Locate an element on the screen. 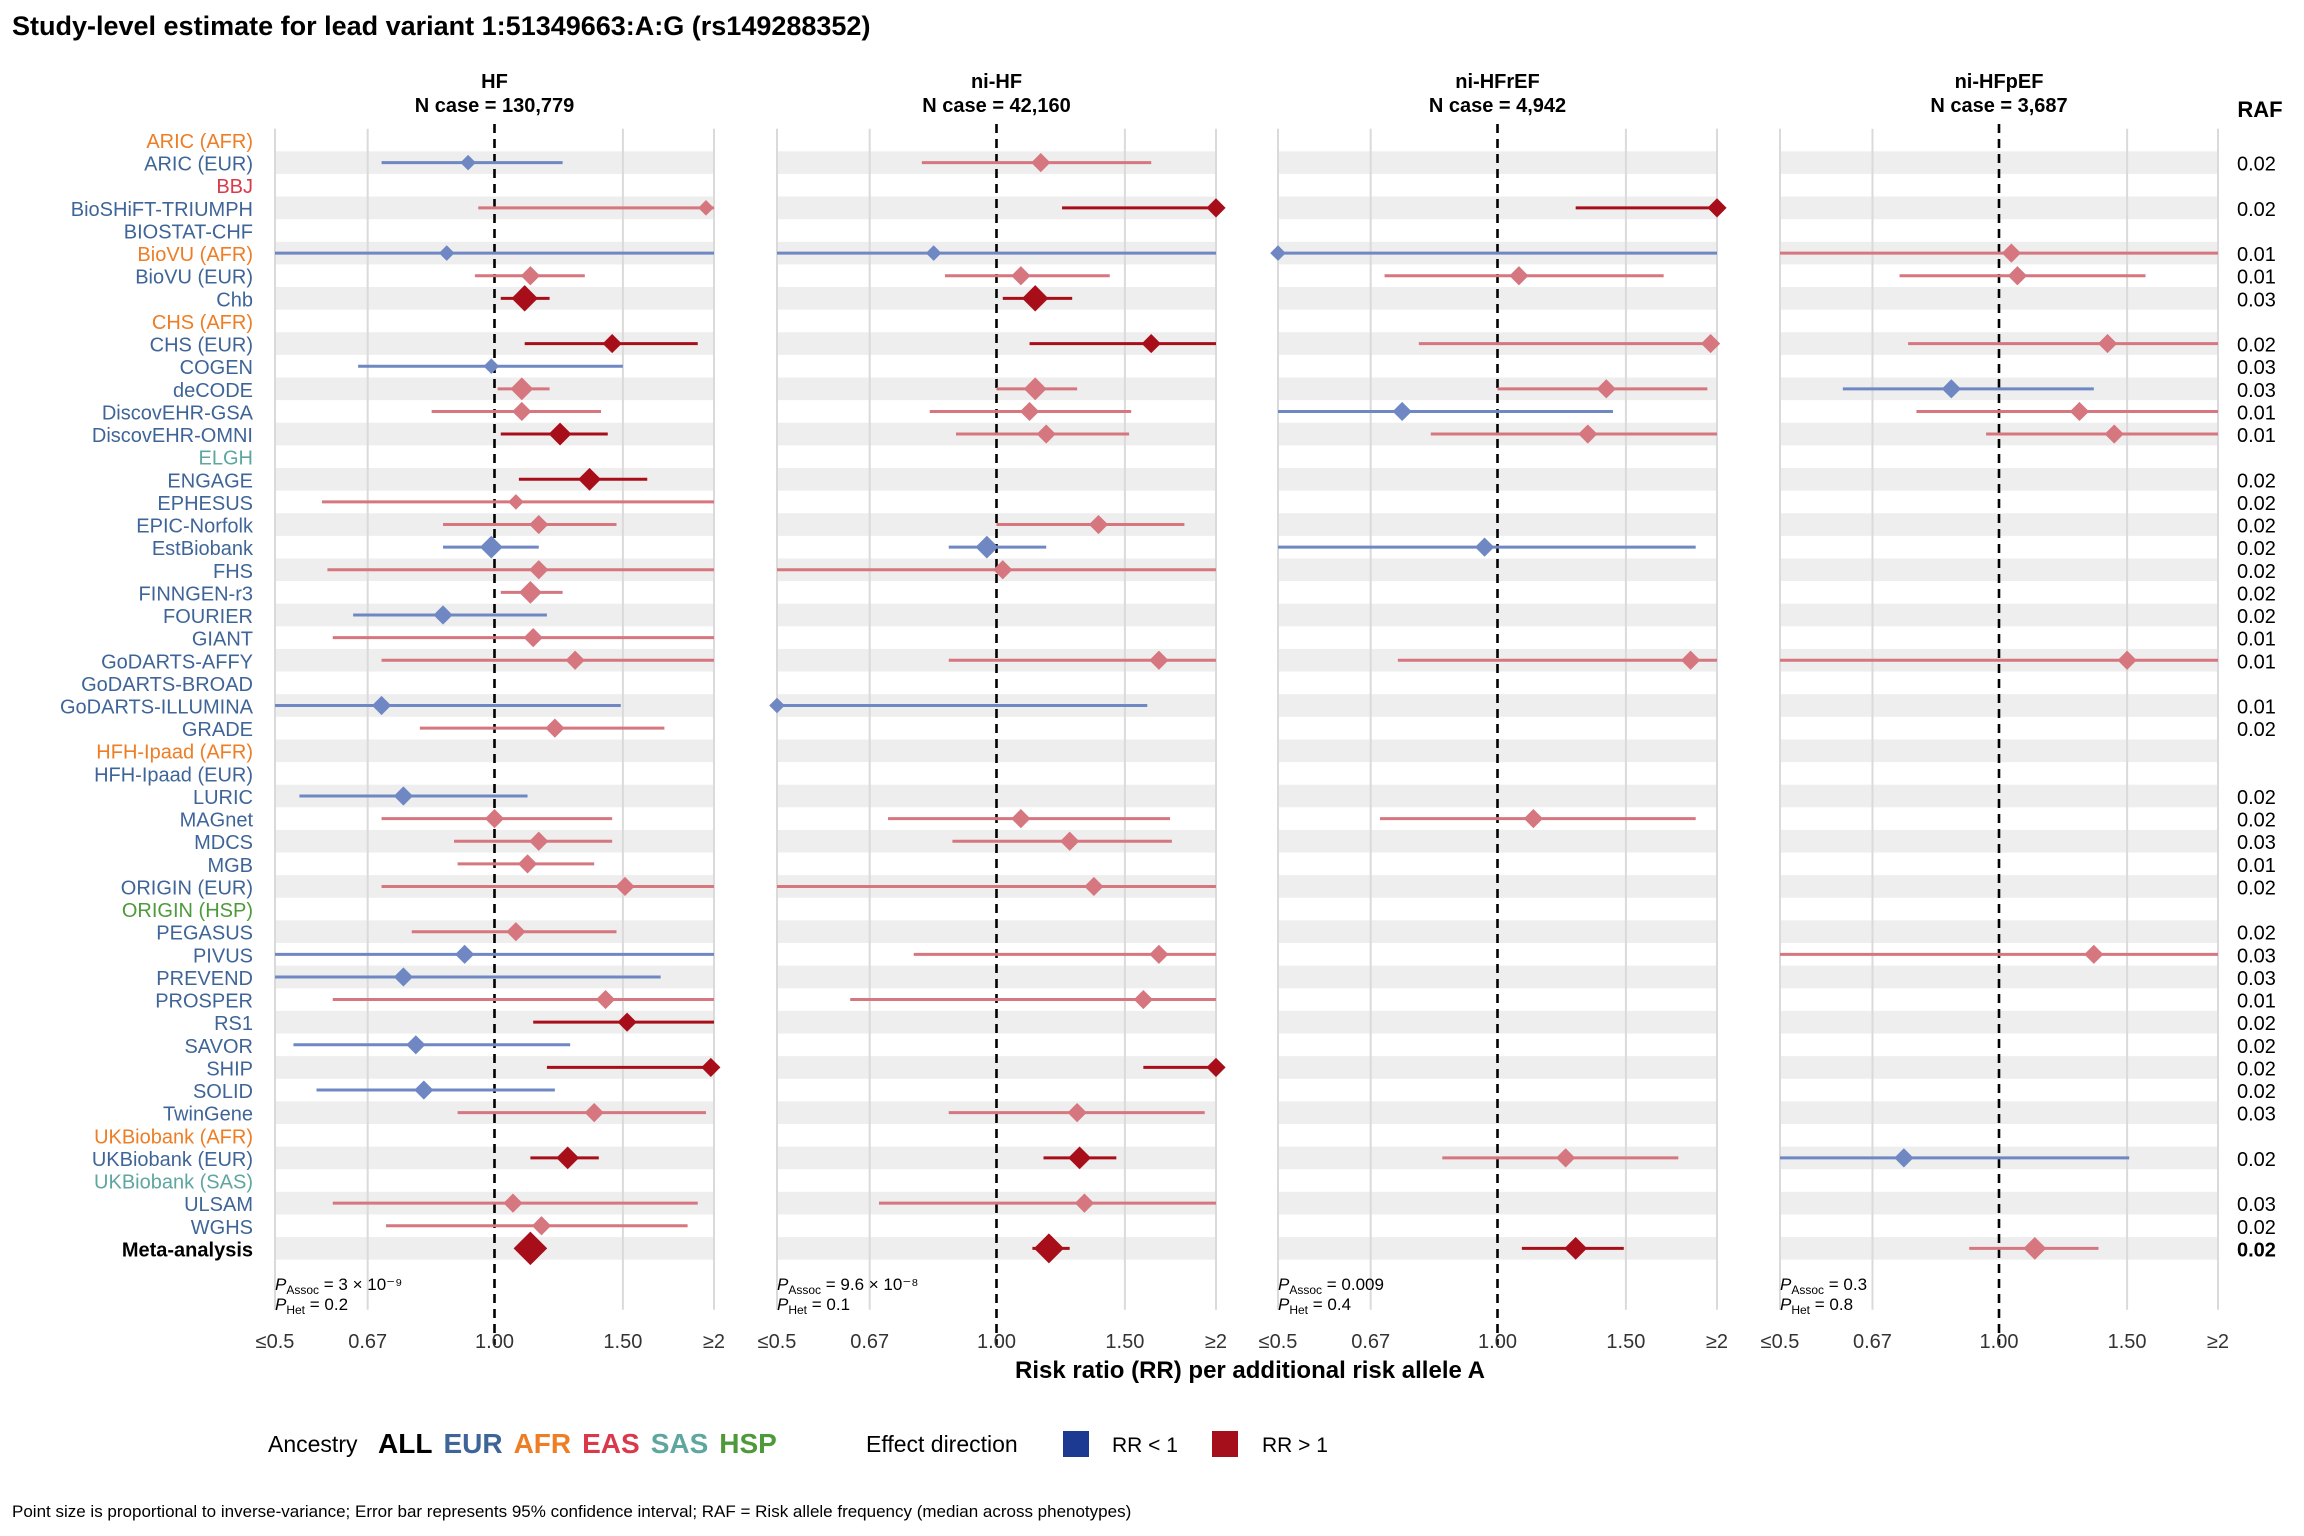  p-het: PHet = 0.2 is located at coordinates (311, 1306).